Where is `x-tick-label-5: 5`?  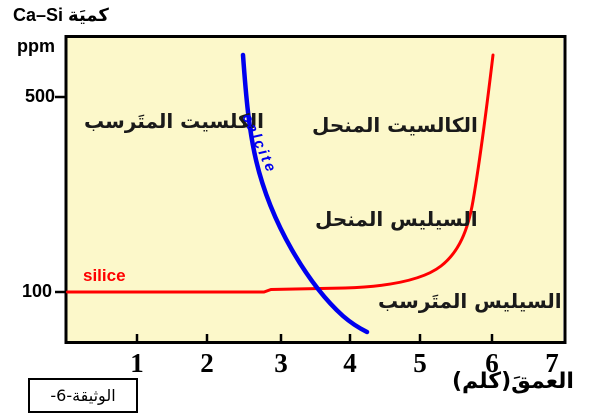
x-tick-label-5: 5 is located at coordinates (420, 363).